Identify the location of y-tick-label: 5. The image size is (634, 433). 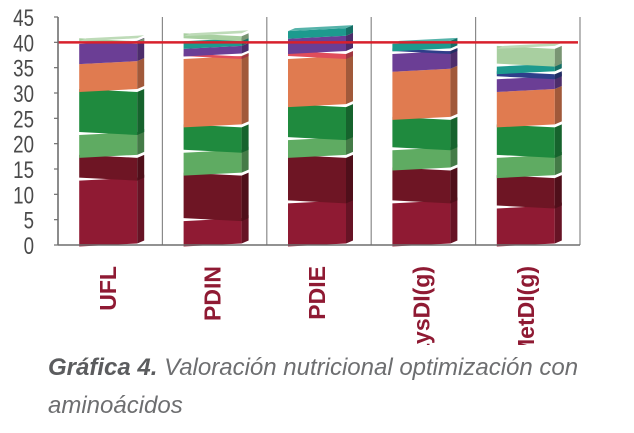
(29, 220).